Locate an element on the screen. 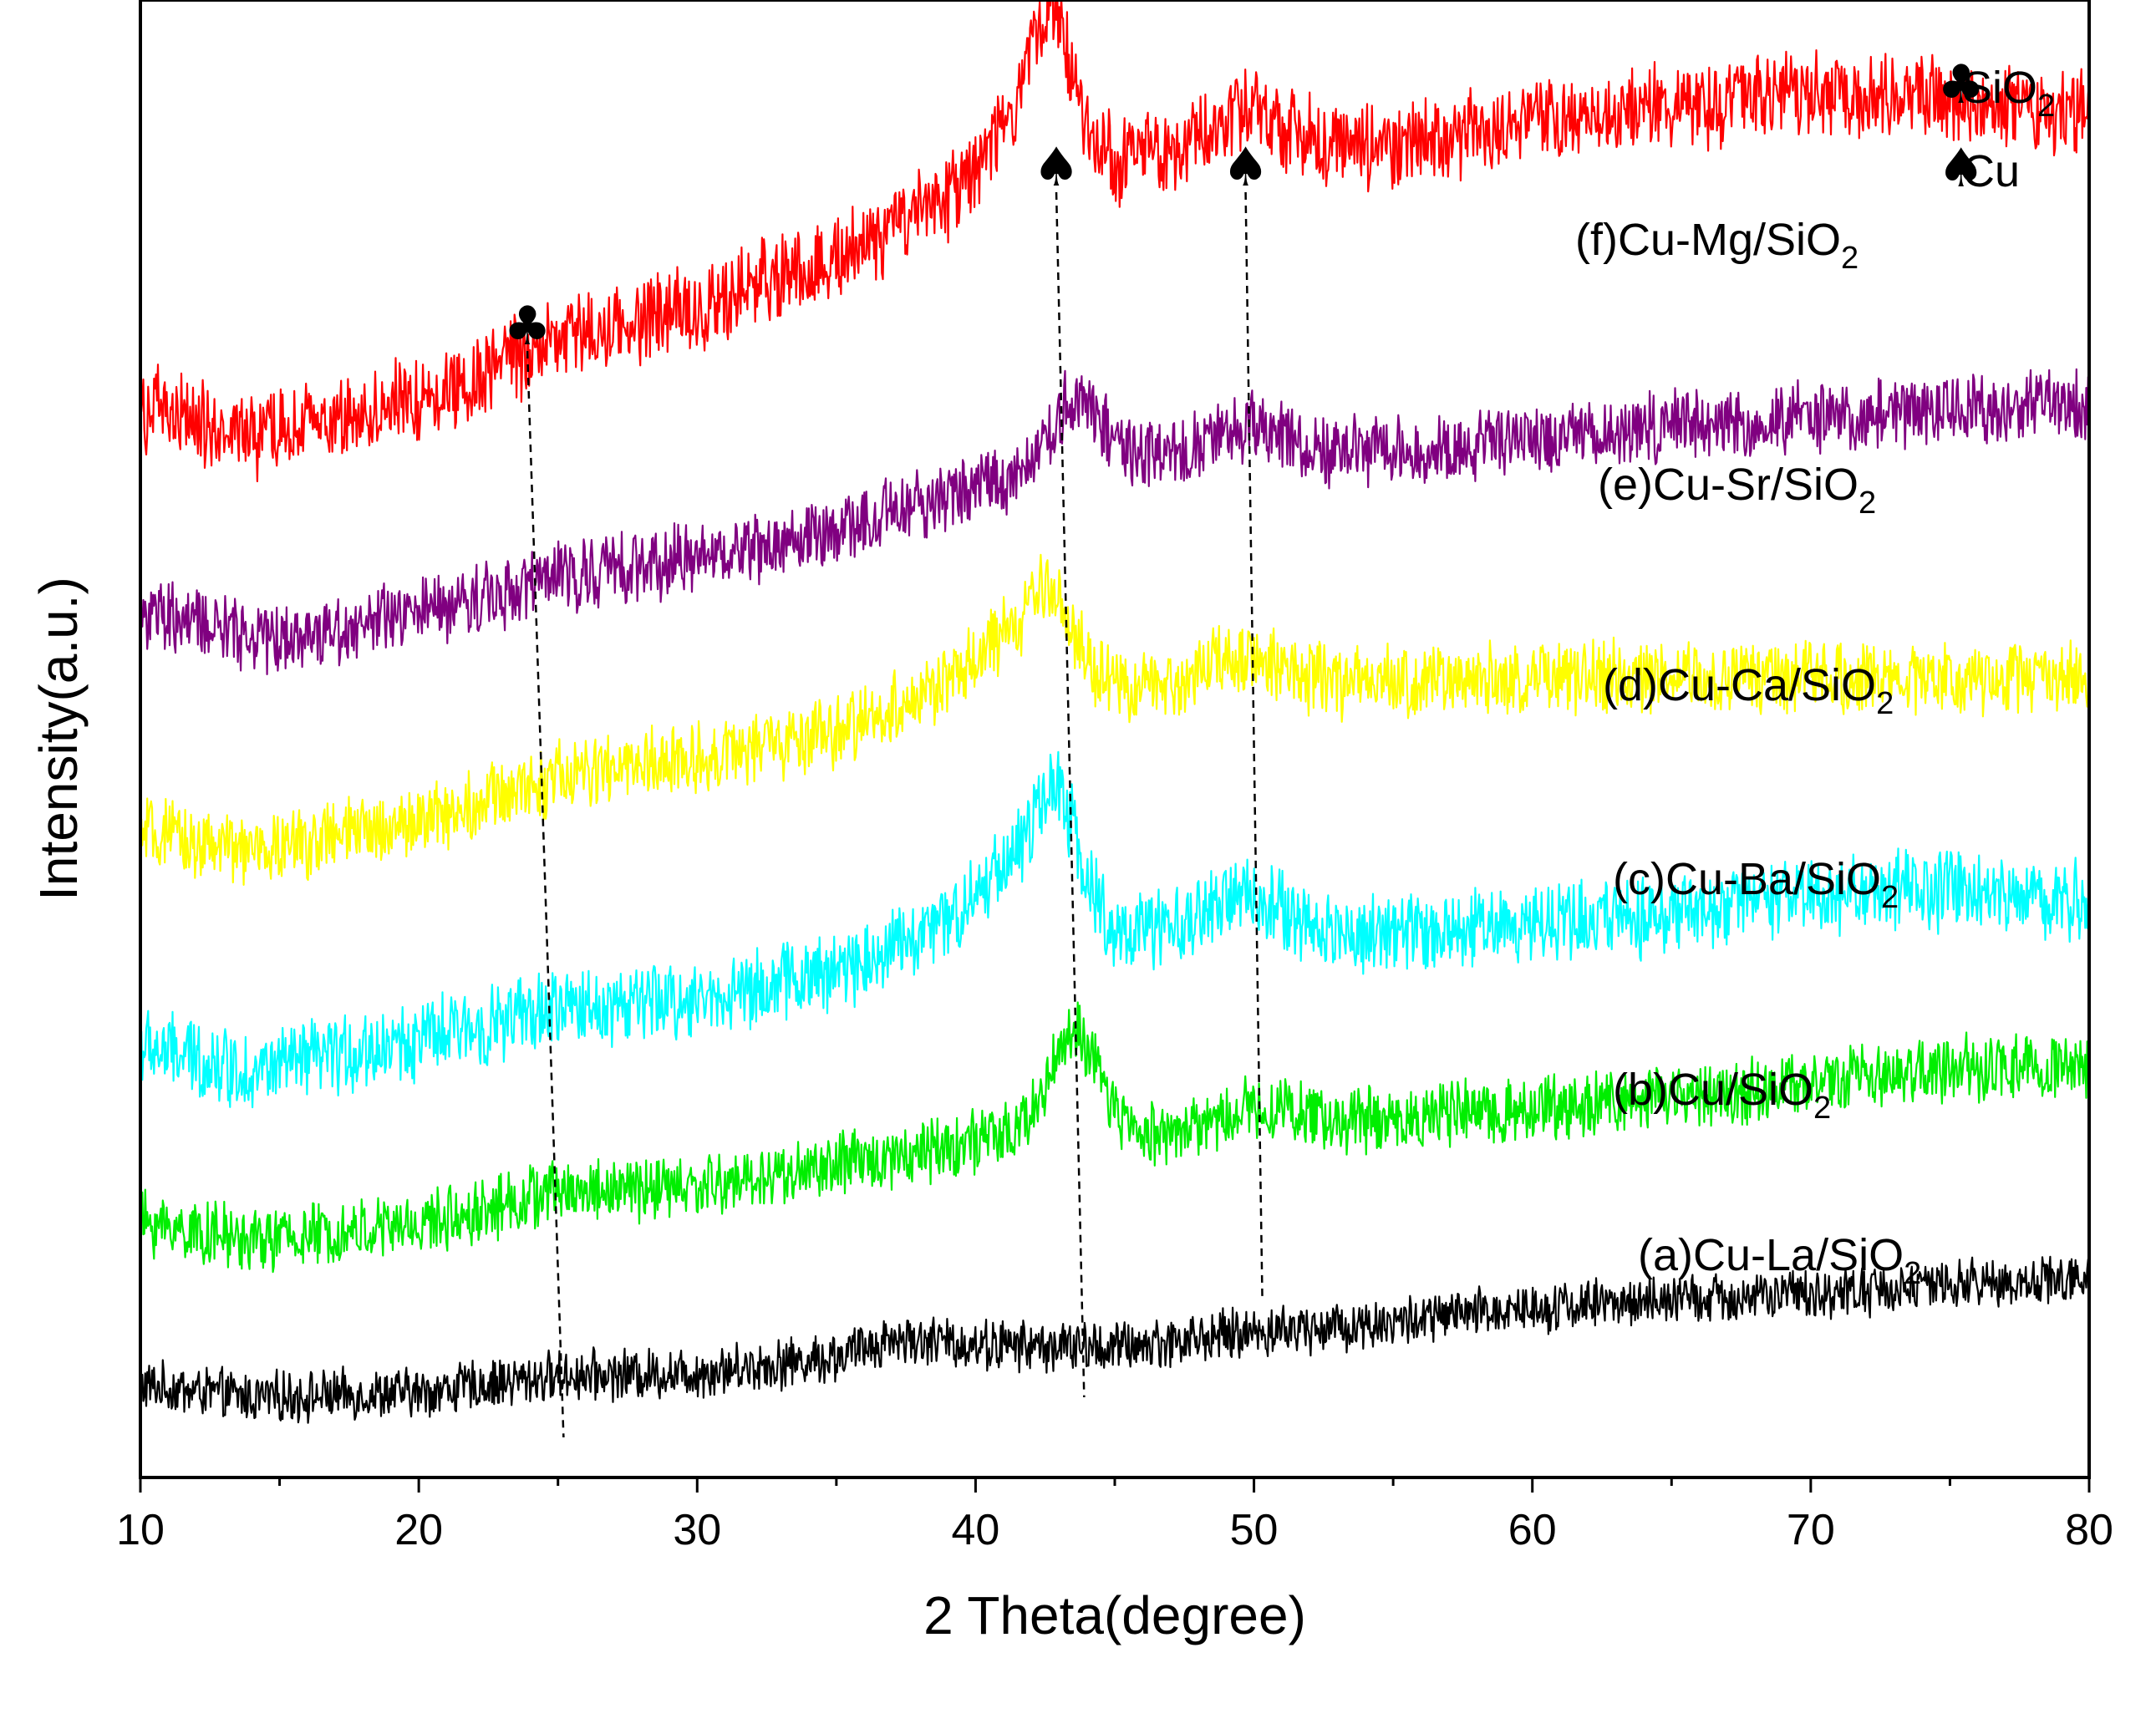 This screenshot has width=2156, height=1719. x-tick-label-80: 80 is located at coordinates (2089, 1530).